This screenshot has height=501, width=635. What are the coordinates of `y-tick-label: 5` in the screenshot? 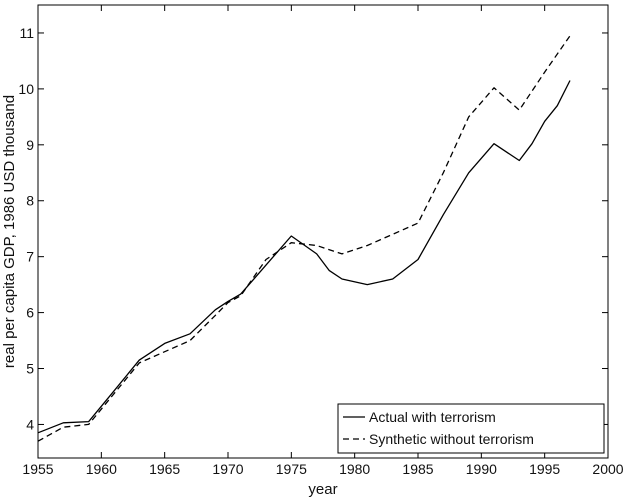 It's located at (30, 369).